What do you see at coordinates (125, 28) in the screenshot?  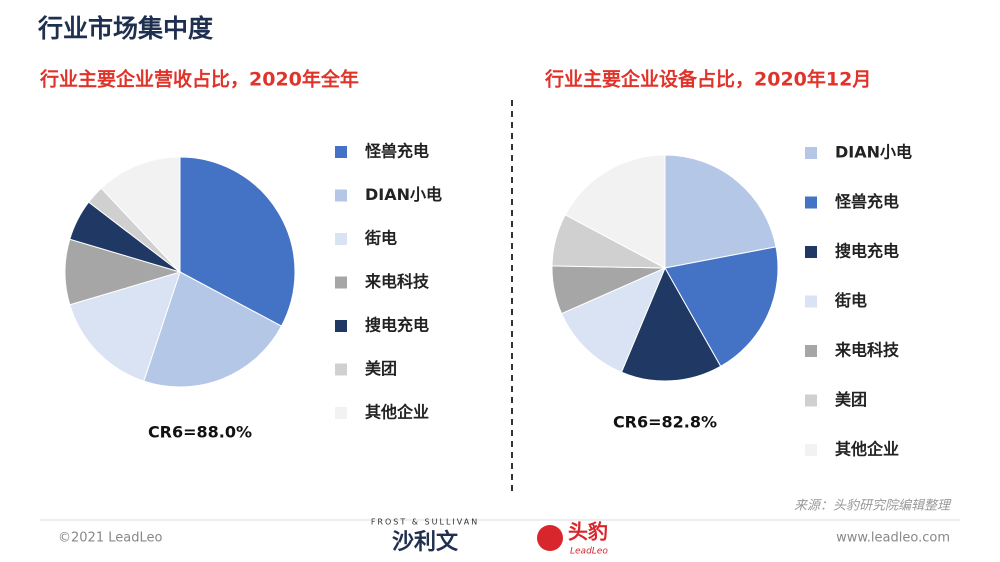 I see `page-title: 行业市场集中度` at bounding box center [125, 28].